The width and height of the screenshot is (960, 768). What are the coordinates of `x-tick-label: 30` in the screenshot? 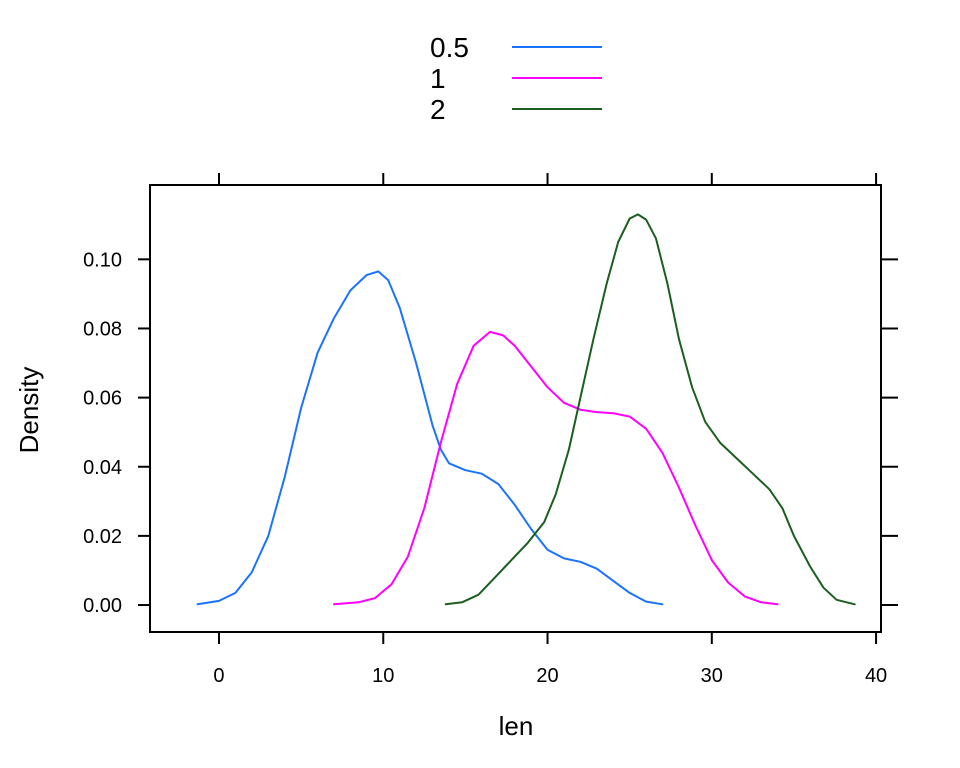 It's located at (712, 676).